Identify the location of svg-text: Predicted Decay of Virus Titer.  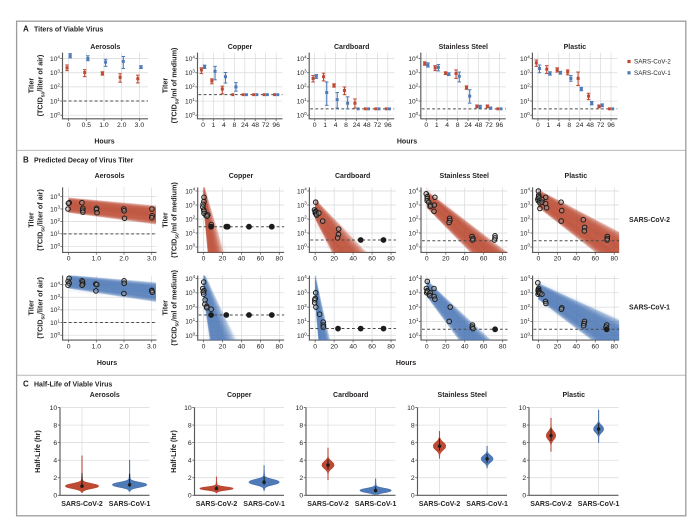
(84, 160).